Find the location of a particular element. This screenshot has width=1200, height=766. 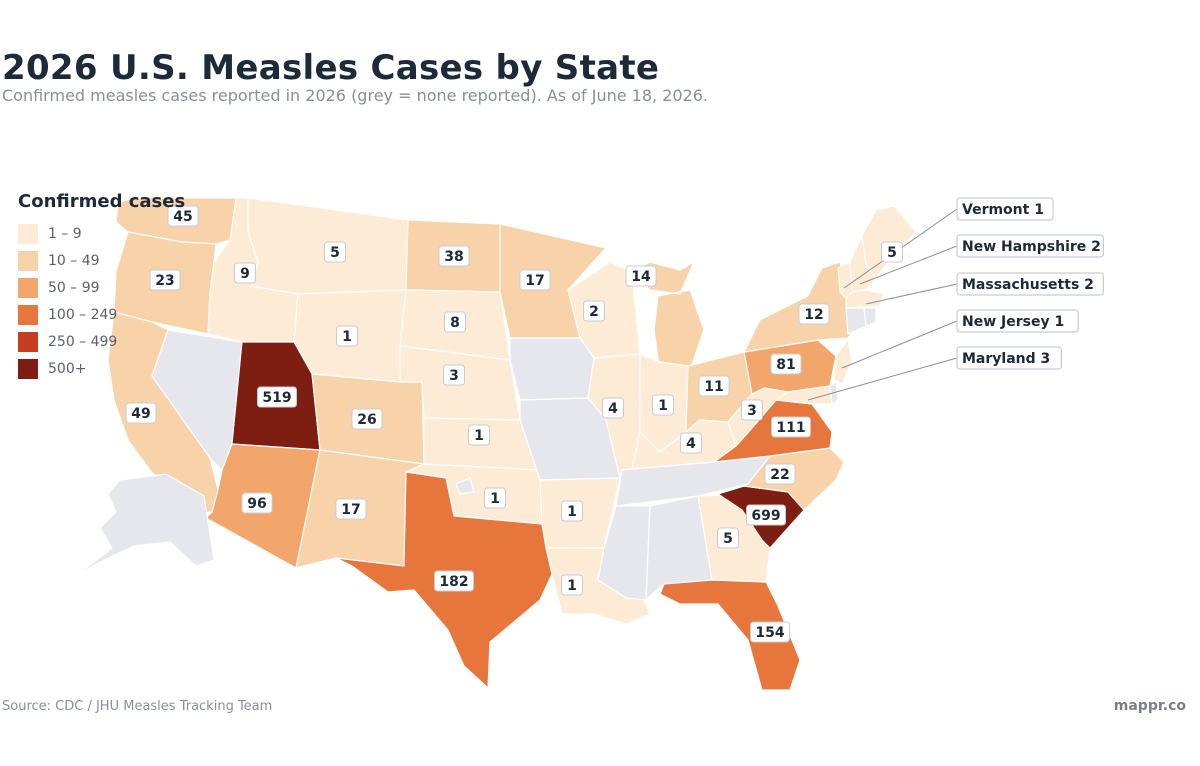

state-label-north-carolina: 22 is located at coordinates (780, 474).